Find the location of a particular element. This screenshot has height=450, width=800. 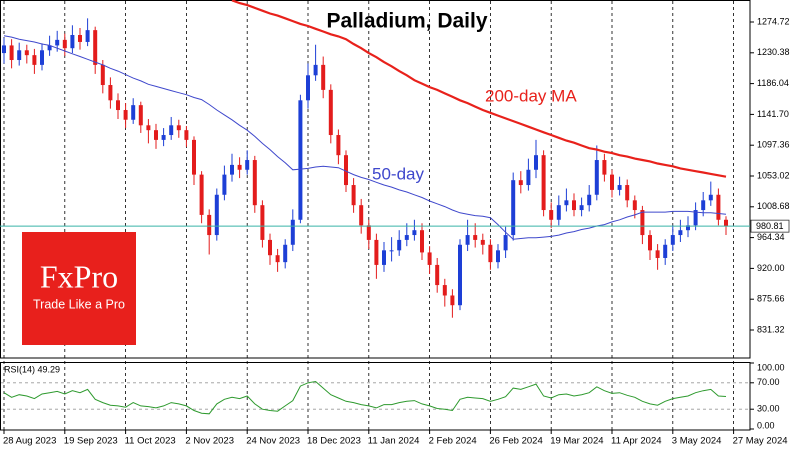

x-tick-label: 28 Aug 2023 is located at coordinates (29, 441).